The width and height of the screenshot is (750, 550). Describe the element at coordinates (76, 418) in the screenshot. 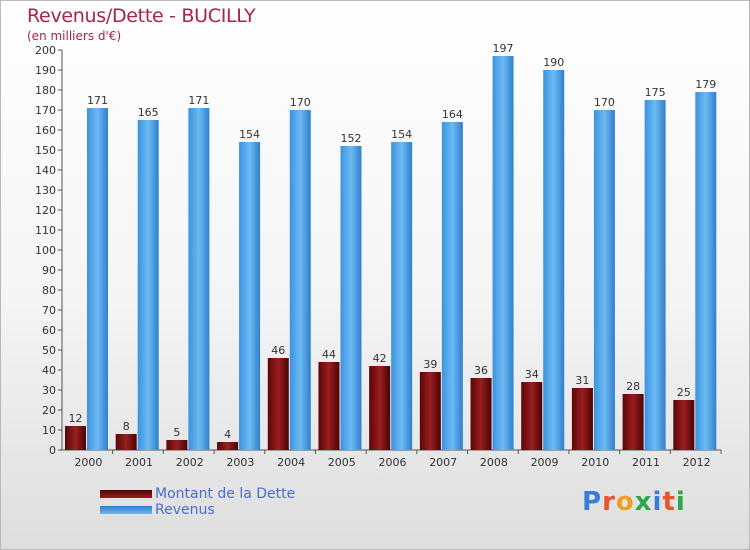

I see `data-label-dette: 12` at that location.